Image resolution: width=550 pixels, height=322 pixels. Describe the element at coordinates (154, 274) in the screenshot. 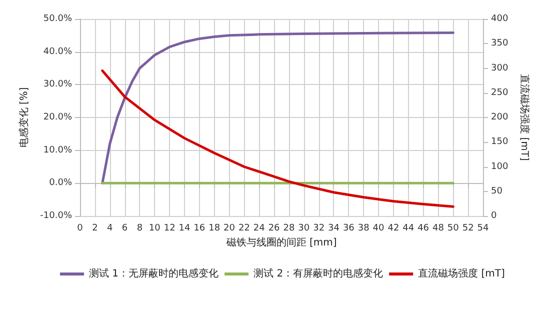

I see `legend-label: 测试 1：无屏蔽时的电感变化` at that location.